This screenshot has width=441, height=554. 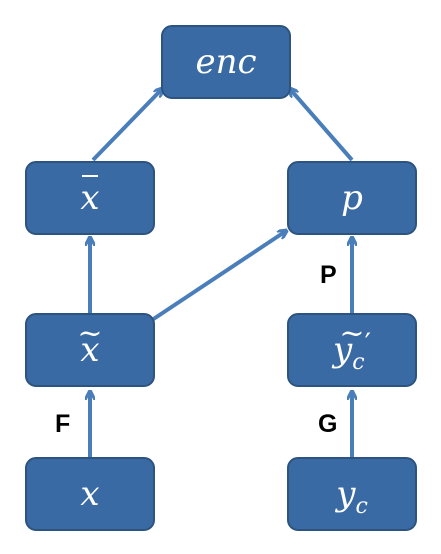 I want to click on edge-p-to-enc, so click(x=322, y=125).